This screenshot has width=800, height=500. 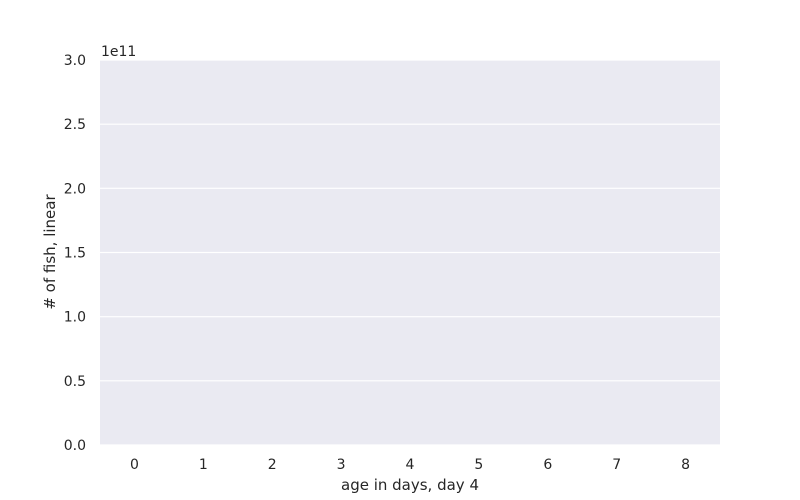 I want to click on x-tick-label: 3, so click(x=341, y=465).